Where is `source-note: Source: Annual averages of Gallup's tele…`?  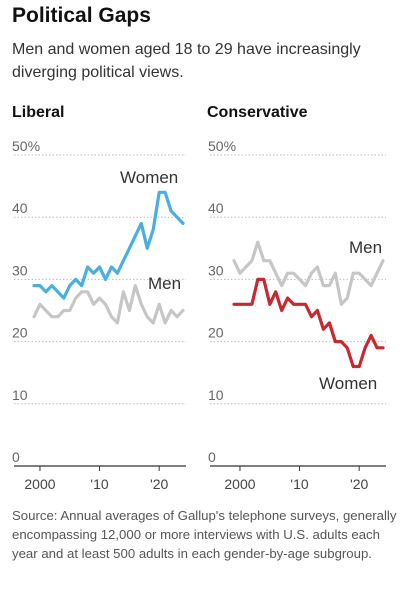 source-note: Source: Annual averages of Gallup's tele… is located at coordinates (204, 534).